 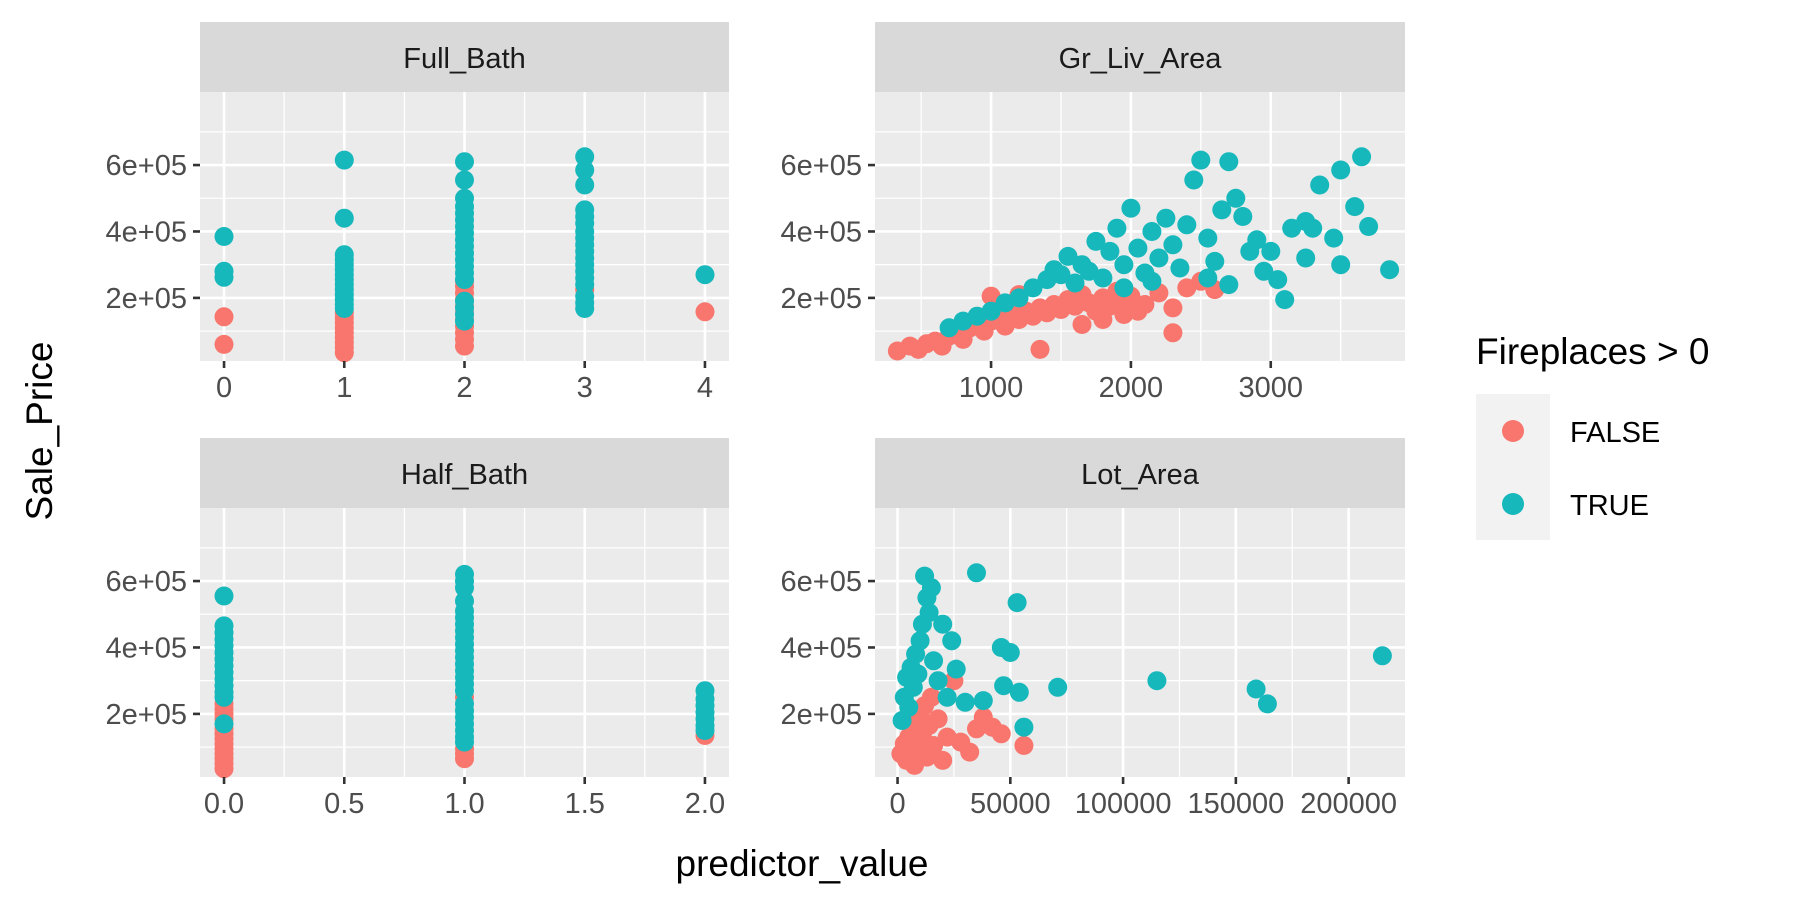 What do you see at coordinates (1513, 467) in the screenshot?
I see `legend-key-background` at bounding box center [1513, 467].